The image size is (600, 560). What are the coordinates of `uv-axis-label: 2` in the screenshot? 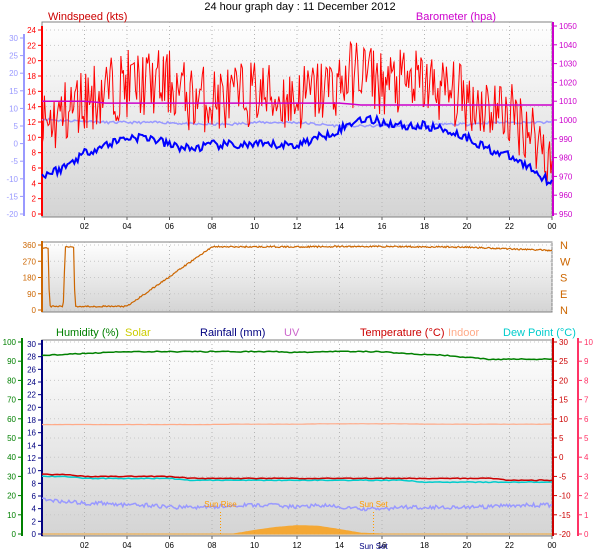 It's located at (586, 496).